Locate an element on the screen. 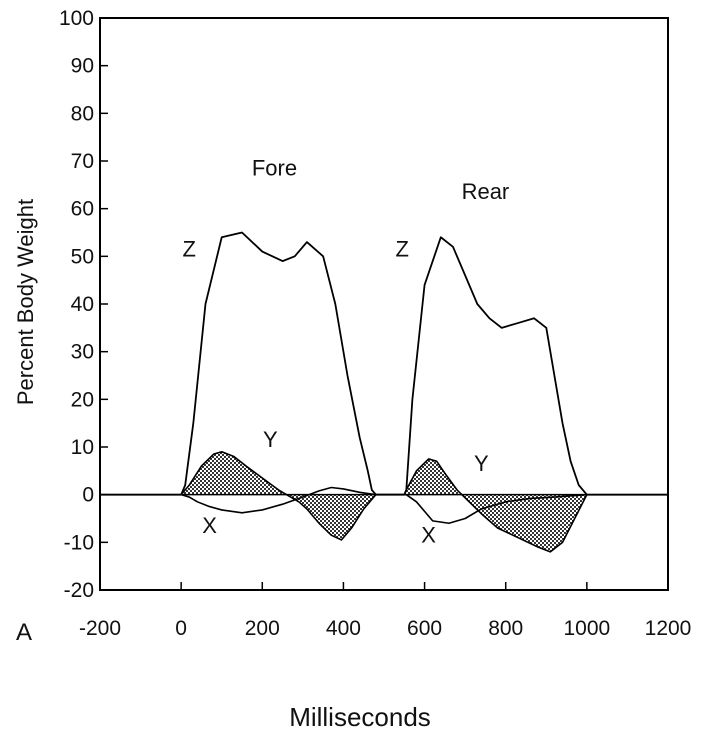 Image resolution: width=702 pixels, height=734 pixels. y-tick-label: -10 is located at coordinates (79, 542).